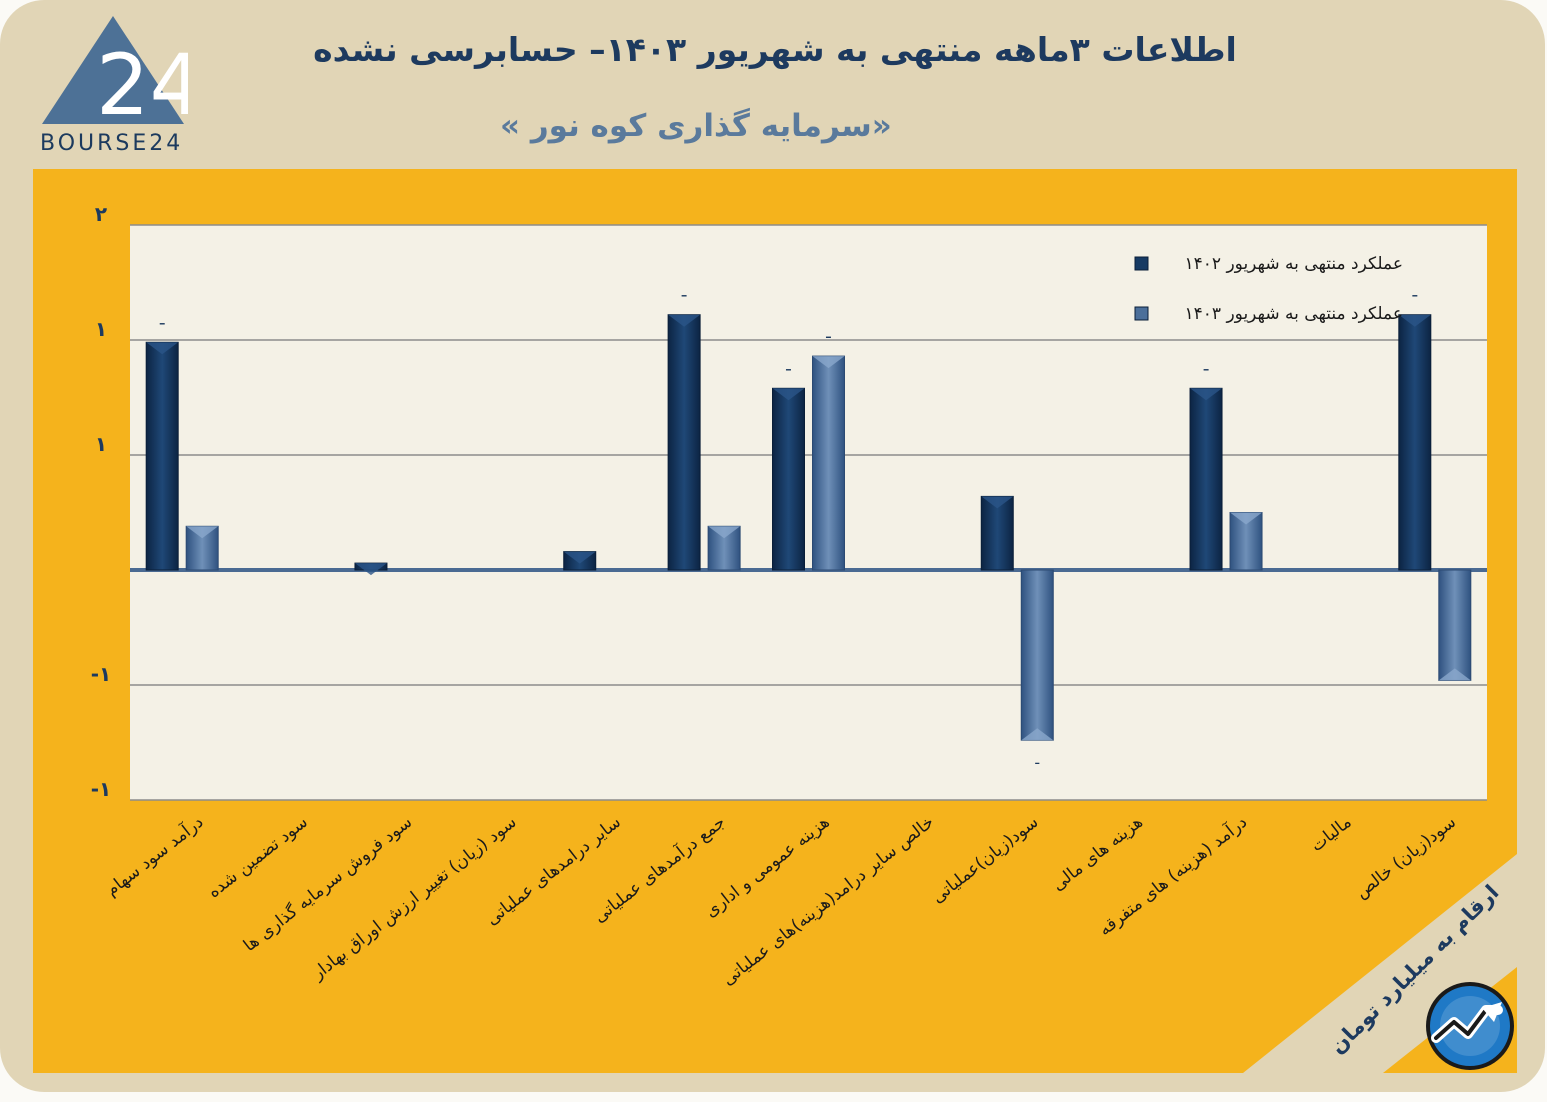 The width and height of the screenshot is (1547, 1102). Describe the element at coordinates (258, 857) in the screenshot. I see `category-label: سود تضمین شده` at that location.